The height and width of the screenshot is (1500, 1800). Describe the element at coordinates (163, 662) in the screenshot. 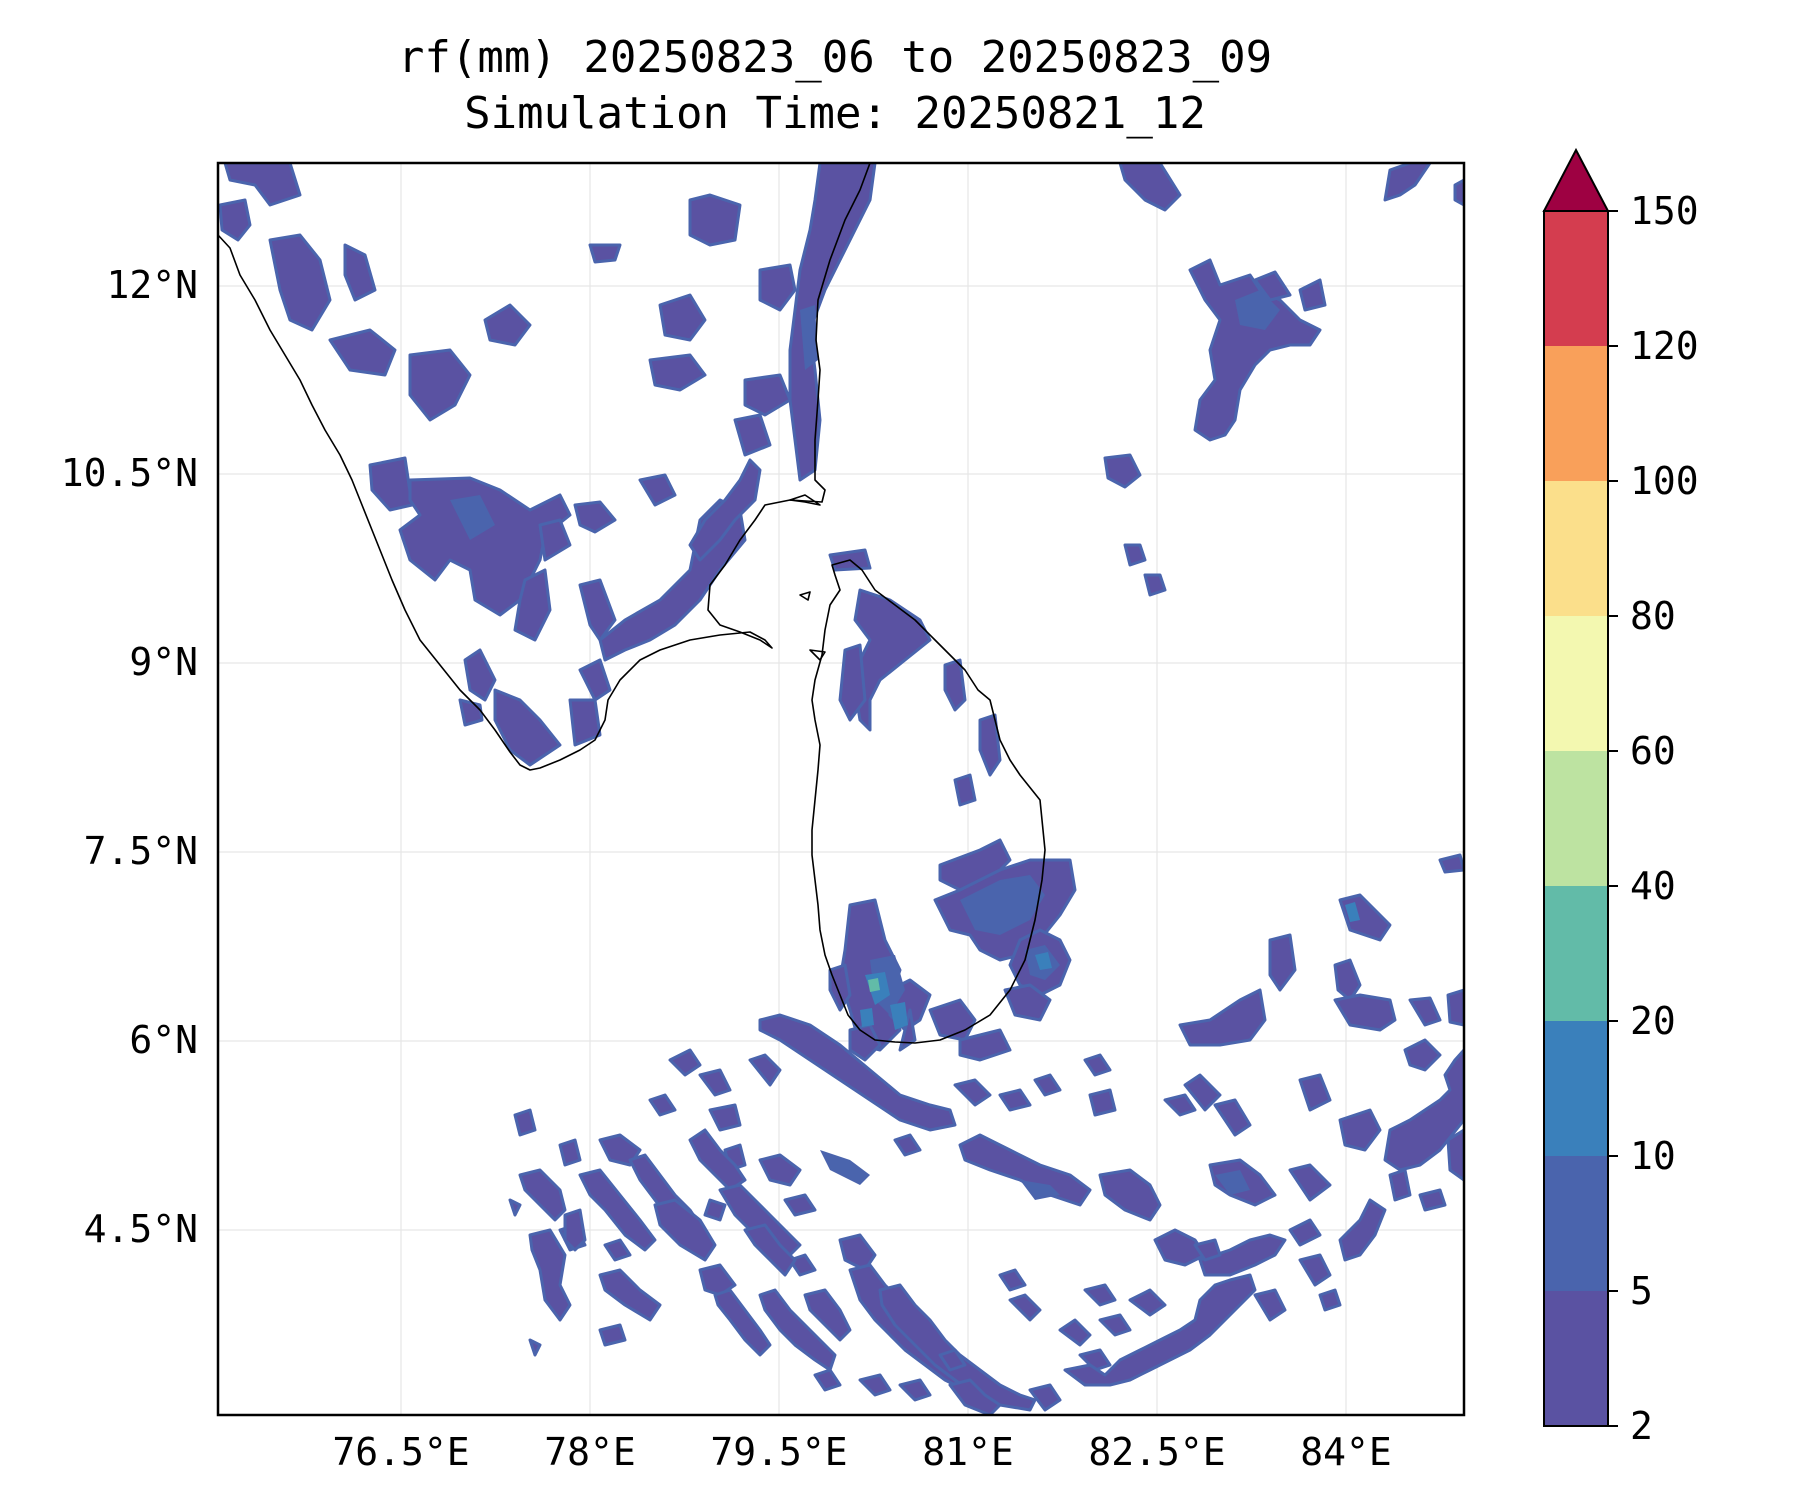

I see `y-tick-label: 9°N` at that location.